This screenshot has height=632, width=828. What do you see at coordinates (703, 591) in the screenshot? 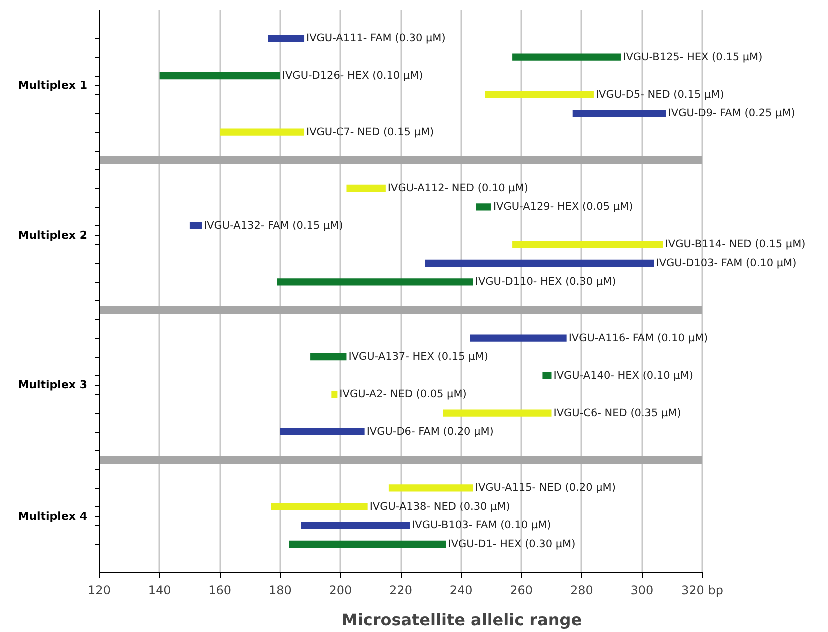
I see `x-tick-label: 320 bp` at bounding box center [703, 591].